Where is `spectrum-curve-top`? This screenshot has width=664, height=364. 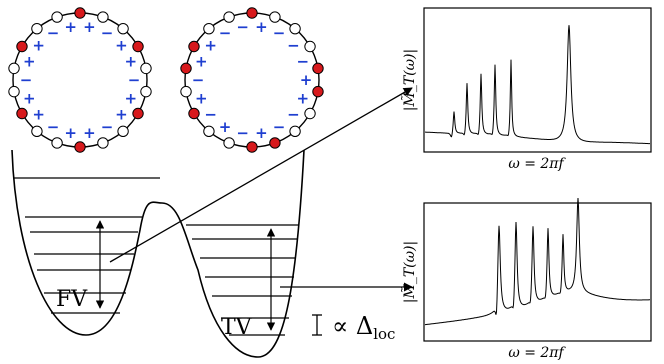 spectrum-curve-top is located at coordinates (537, 85).